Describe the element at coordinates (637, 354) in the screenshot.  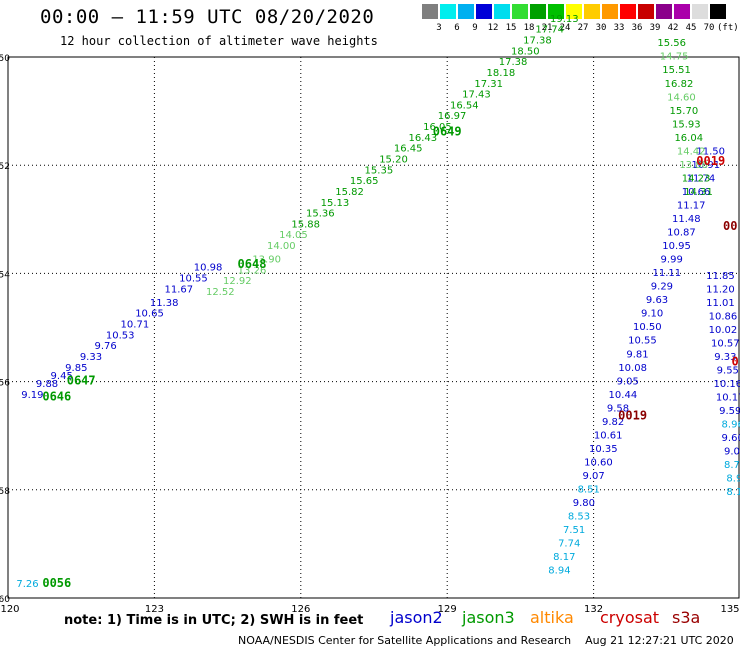
I see `data-label: 9.81` at that location.